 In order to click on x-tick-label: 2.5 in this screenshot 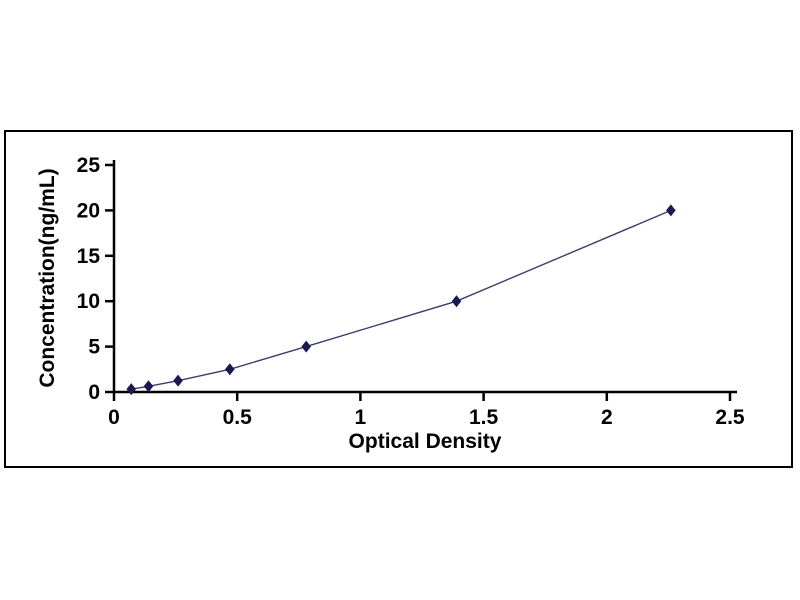, I will do `click(730, 417)`.